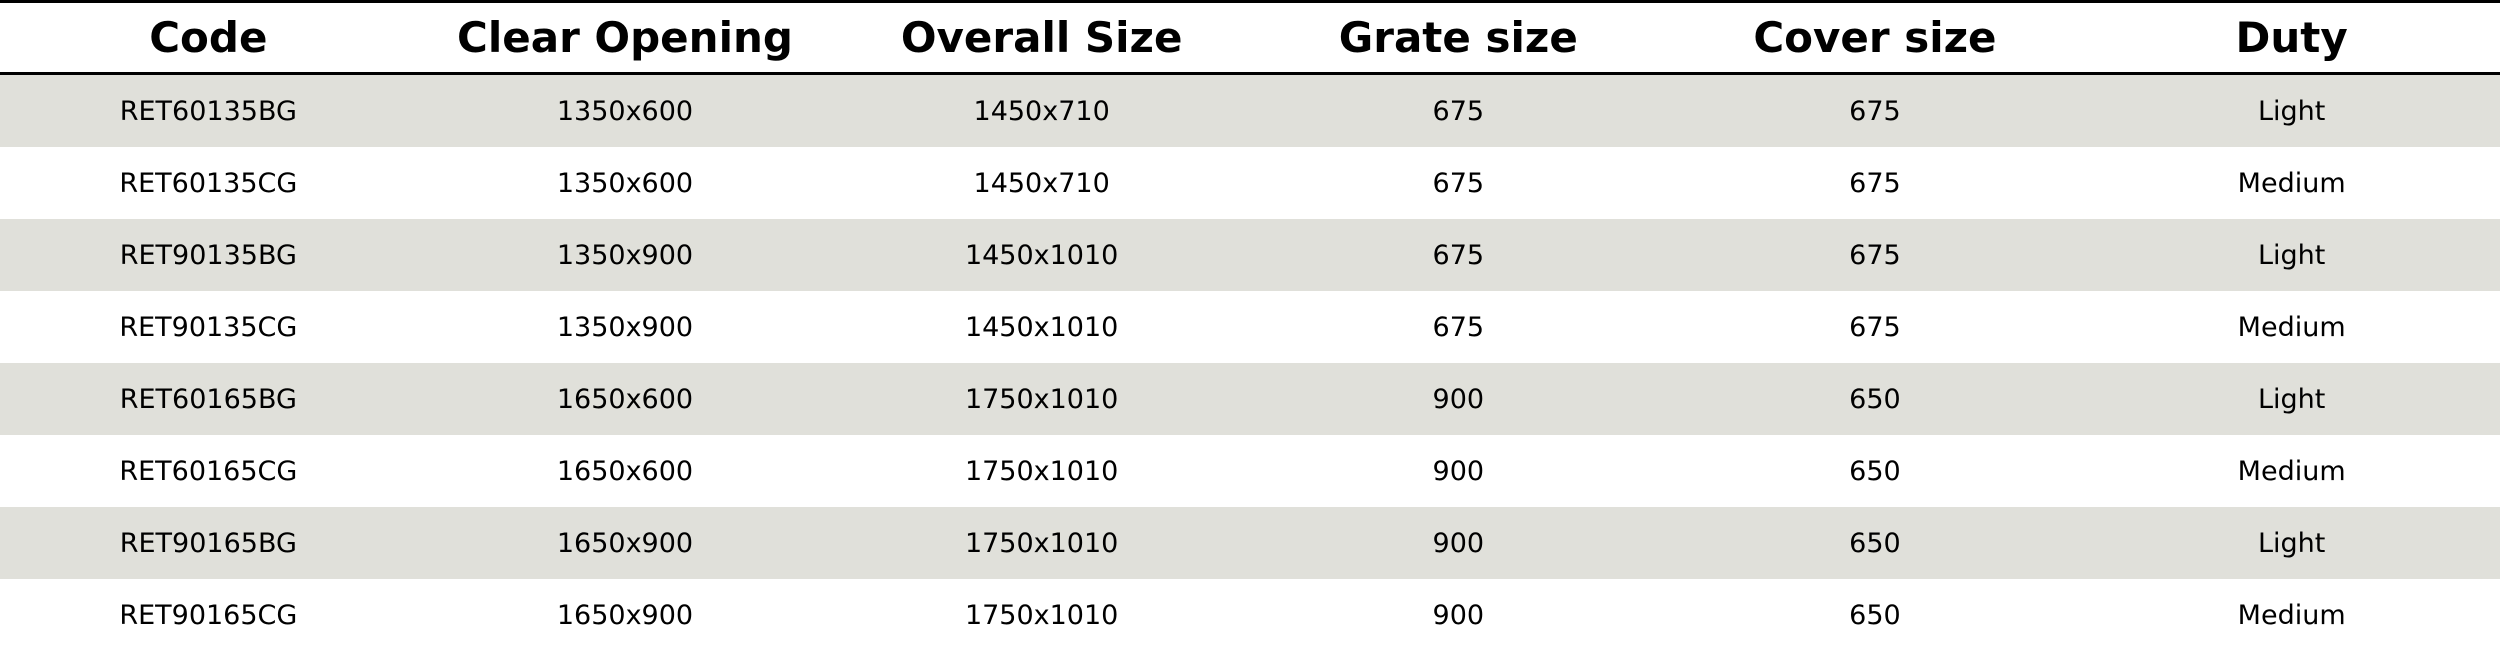 The height and width of the screenshot is (650, 2500). I want to click on header-cell: Overall Size, so click(1041, 38).